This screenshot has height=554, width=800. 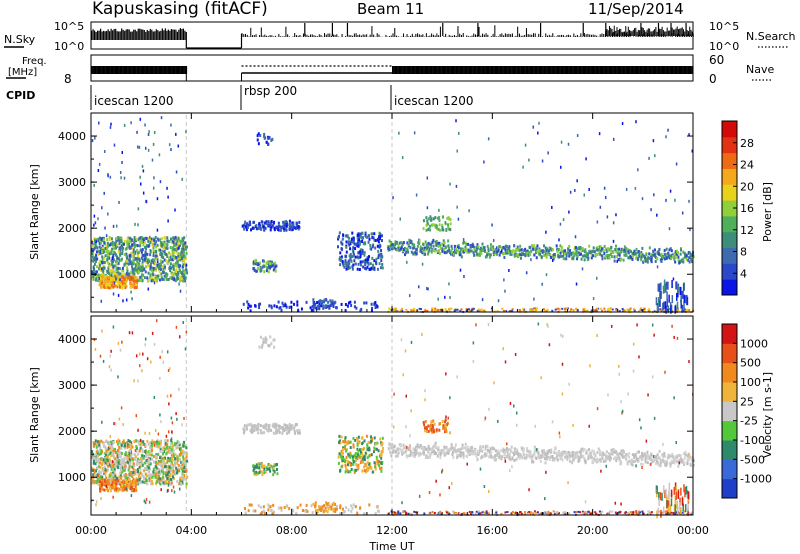 I want to click on colorbar-swatch, so click(x=729, y=224).